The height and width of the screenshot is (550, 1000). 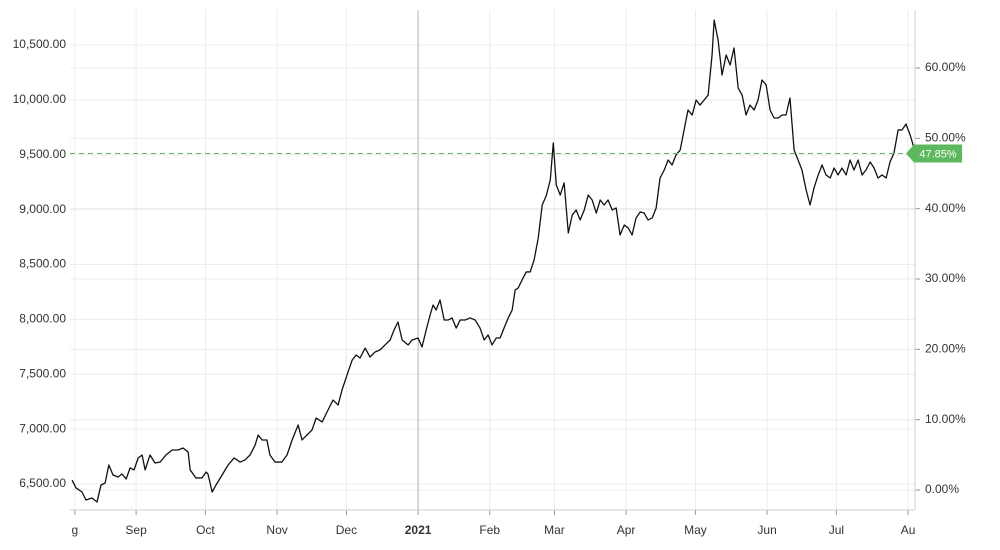 What do you see at coordinates (42, 428) in the screenshot?
I see `y-tick-label: 7,000.00` at bounding box center [42, 428].